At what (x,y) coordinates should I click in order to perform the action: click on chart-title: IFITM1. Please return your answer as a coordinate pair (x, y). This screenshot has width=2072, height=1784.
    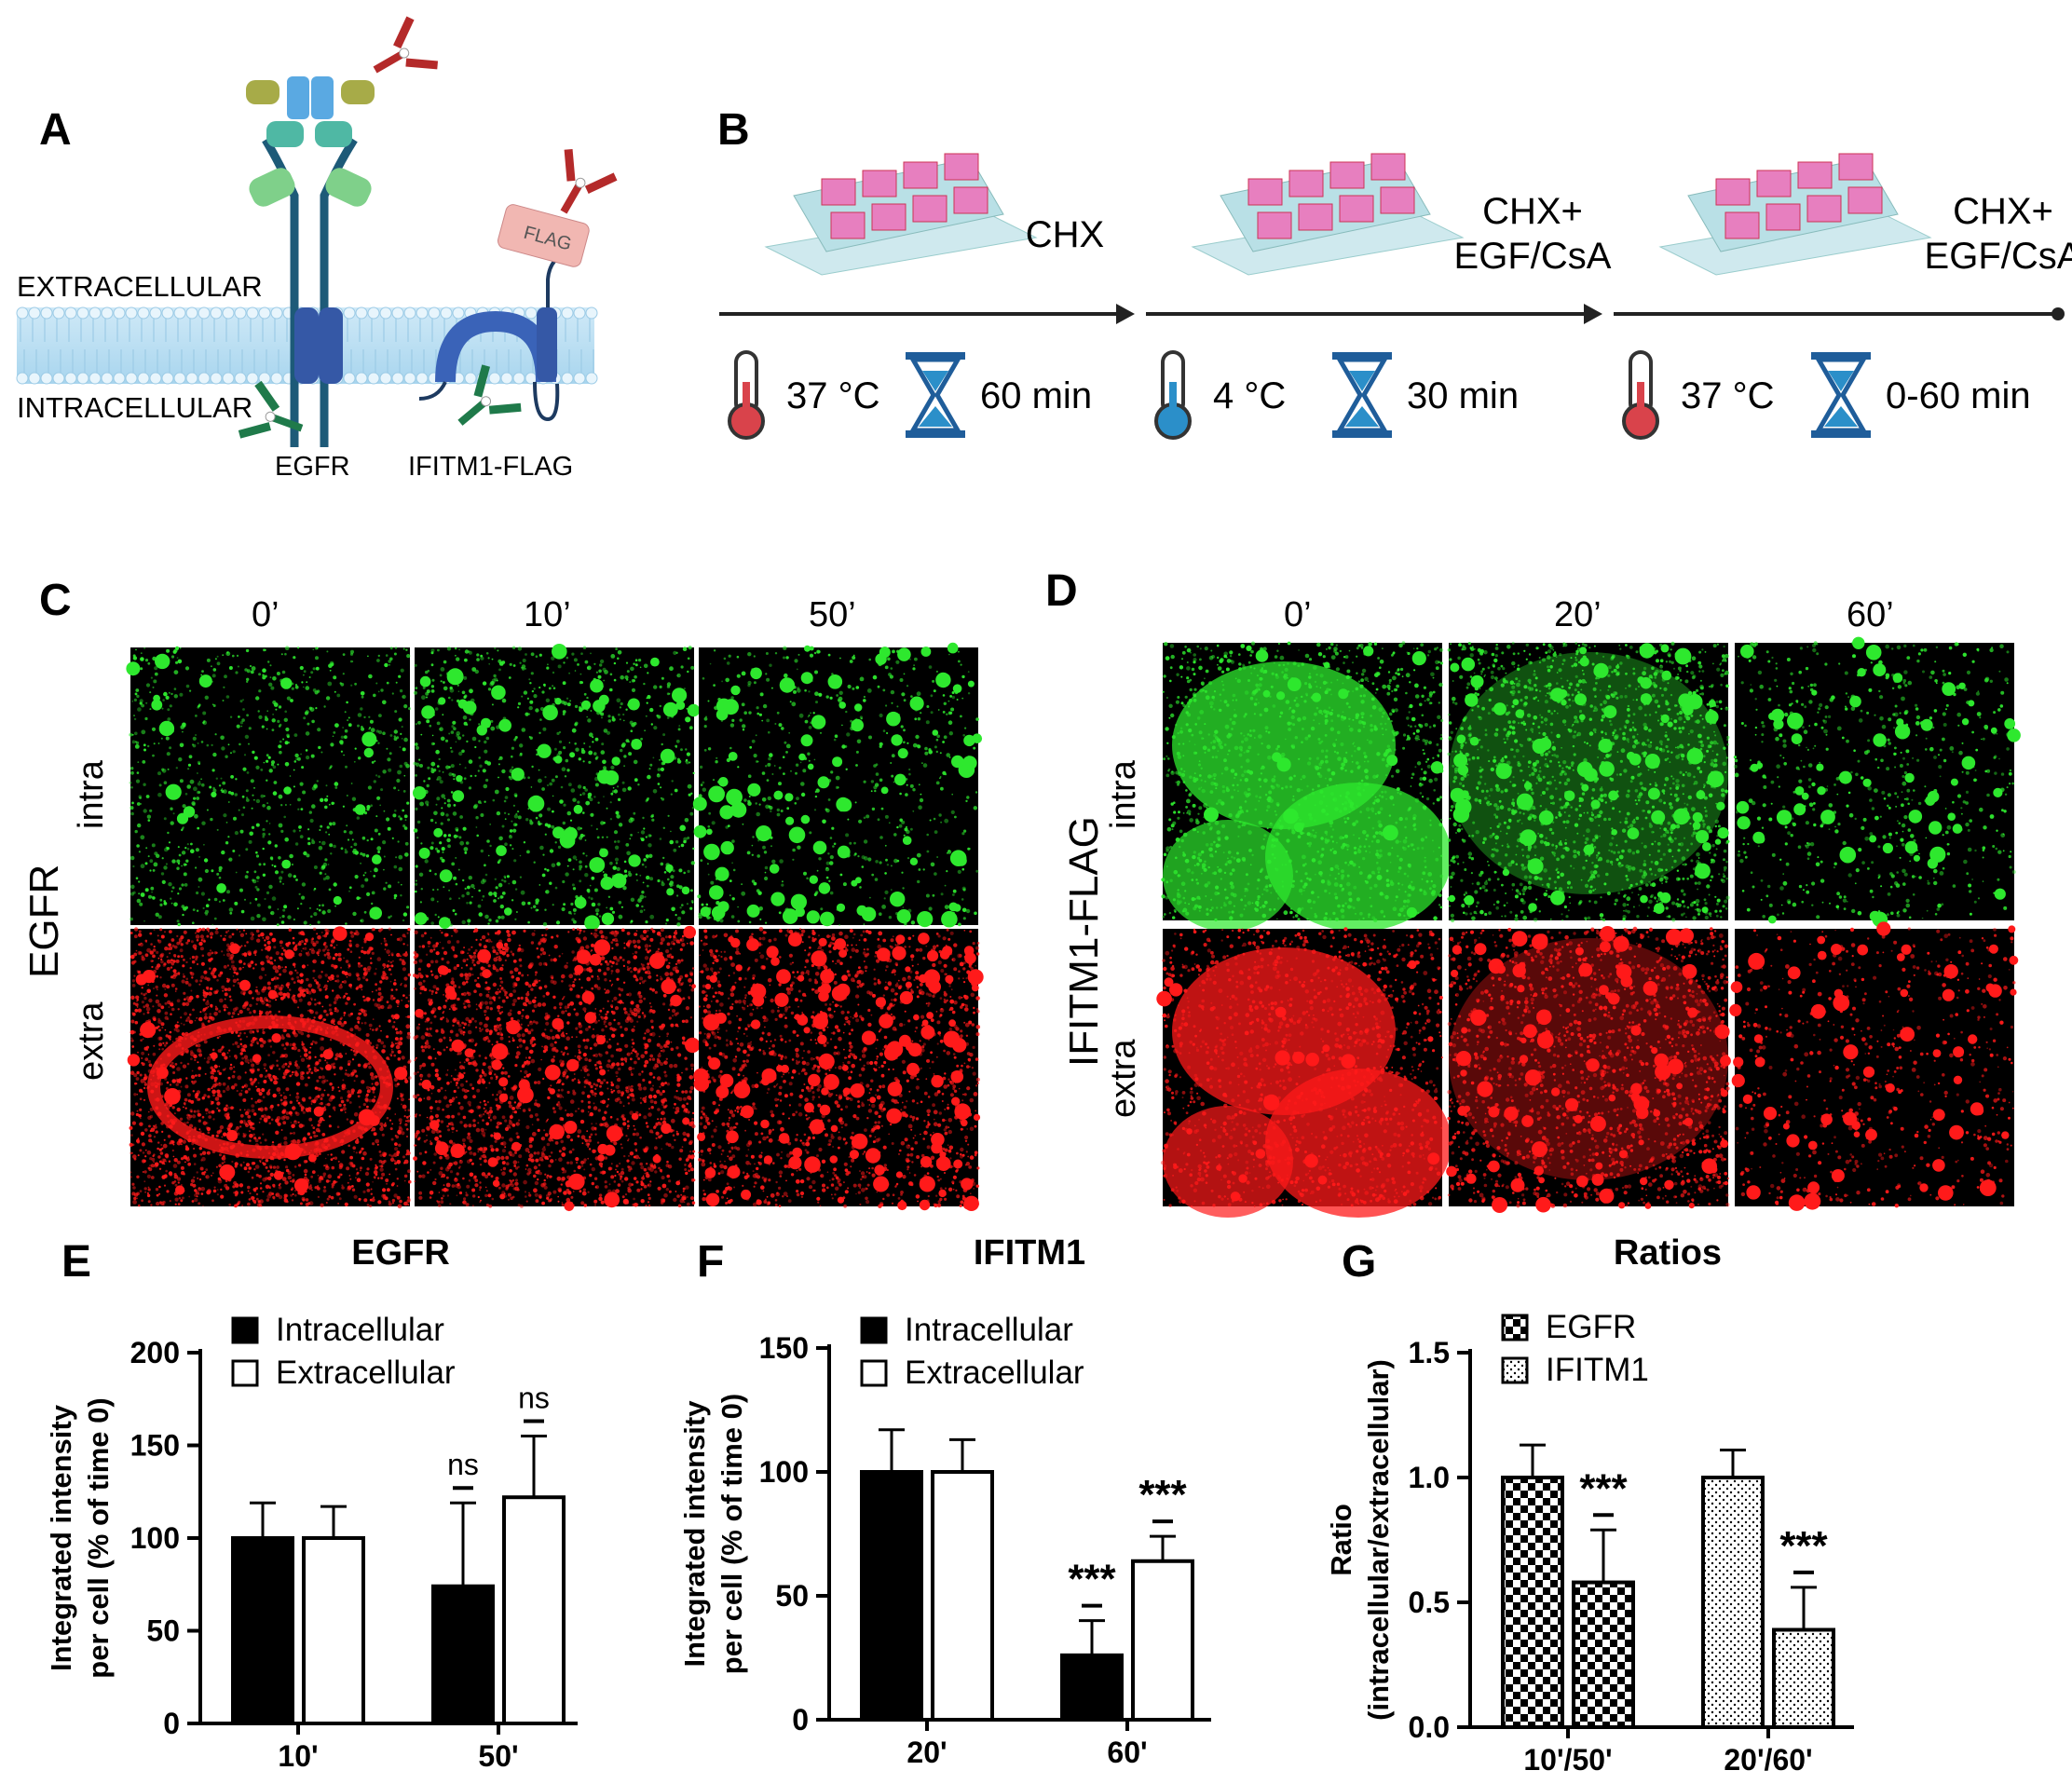
    Looking at the image, I should click on (1029, 1253).